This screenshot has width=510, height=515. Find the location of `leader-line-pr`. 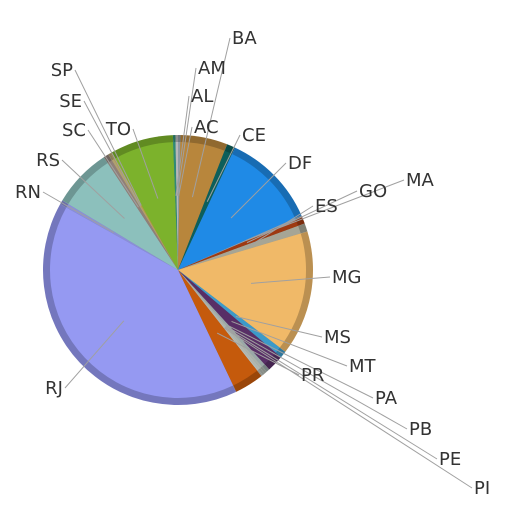

leader-line-pr is located at coordinates (258, 354).